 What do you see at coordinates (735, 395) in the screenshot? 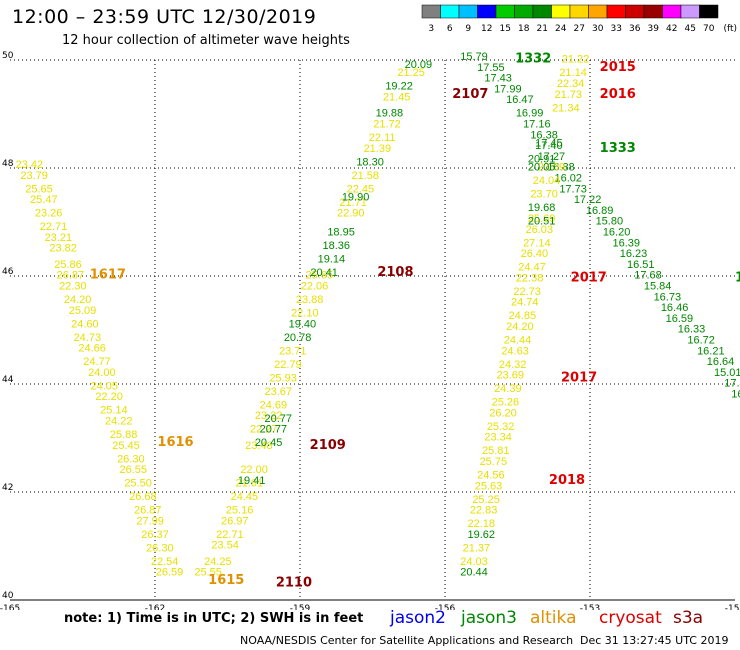
I see `swh-value-jason3: 16` at bounding box center [735, 395].